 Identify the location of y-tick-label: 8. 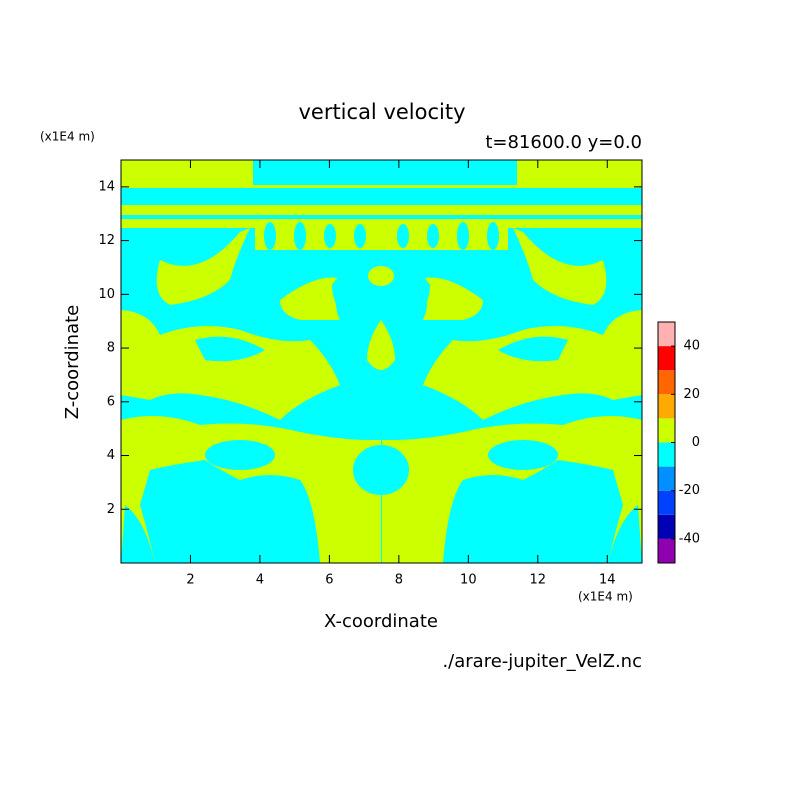
(111, 348).